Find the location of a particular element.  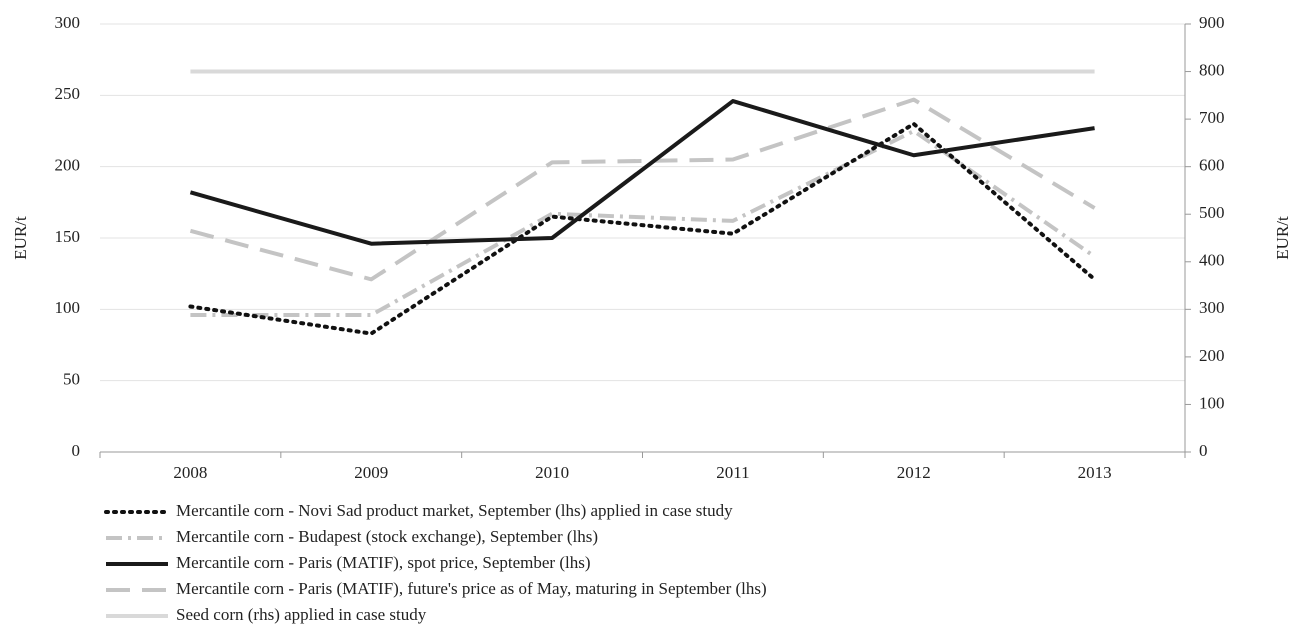

y2-axis-label: EUR/t is located at coordinates (1282, 238).